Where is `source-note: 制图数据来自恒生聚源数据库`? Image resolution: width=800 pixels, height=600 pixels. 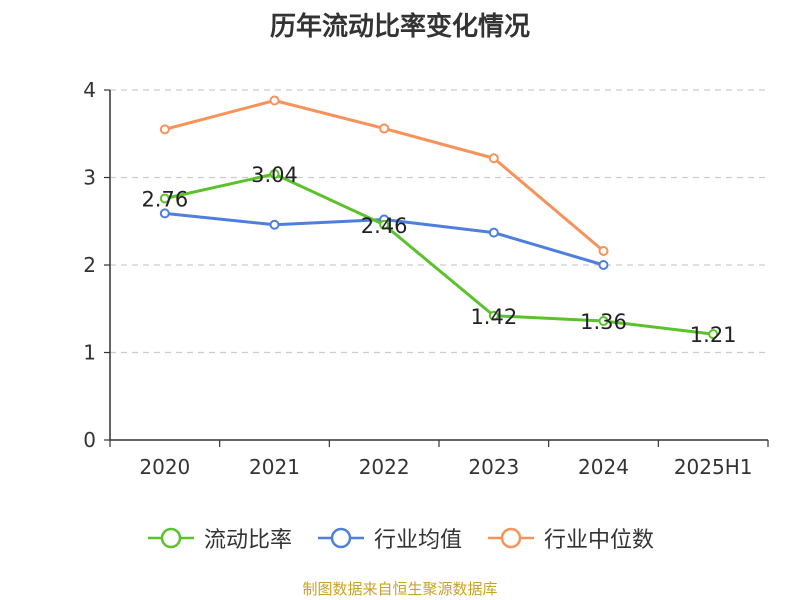 source-note: 制图数据来自恒生聚源数据库 is located at coordinates (400, 589).